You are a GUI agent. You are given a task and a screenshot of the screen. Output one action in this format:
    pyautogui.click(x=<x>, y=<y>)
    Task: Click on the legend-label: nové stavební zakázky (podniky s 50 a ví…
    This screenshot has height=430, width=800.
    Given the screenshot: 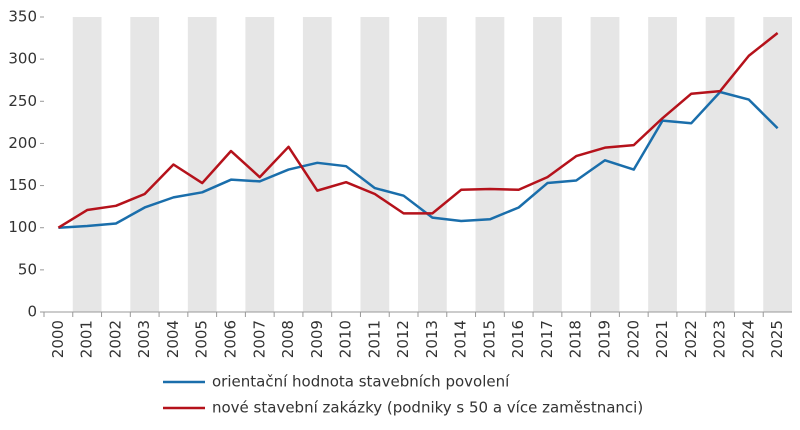 What is the action you would take?
    pyautogui.click(x=427, y=408)
    